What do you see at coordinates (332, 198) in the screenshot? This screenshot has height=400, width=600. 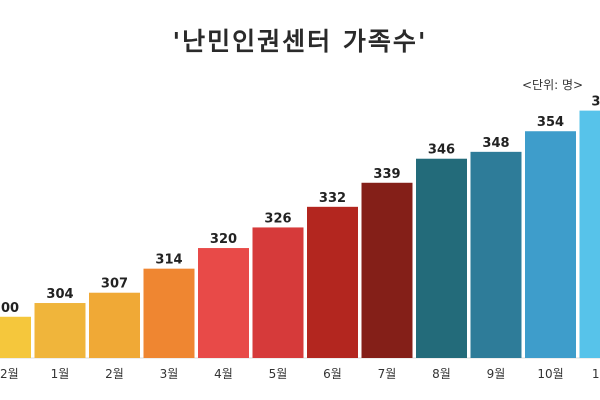 I see `value-label: 332` at bounding box center [332, 198].